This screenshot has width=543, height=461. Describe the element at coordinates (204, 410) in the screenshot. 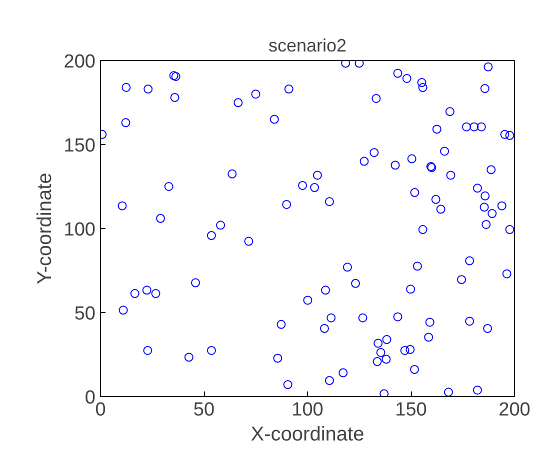

I see `x-tick-label: 50` at that location.